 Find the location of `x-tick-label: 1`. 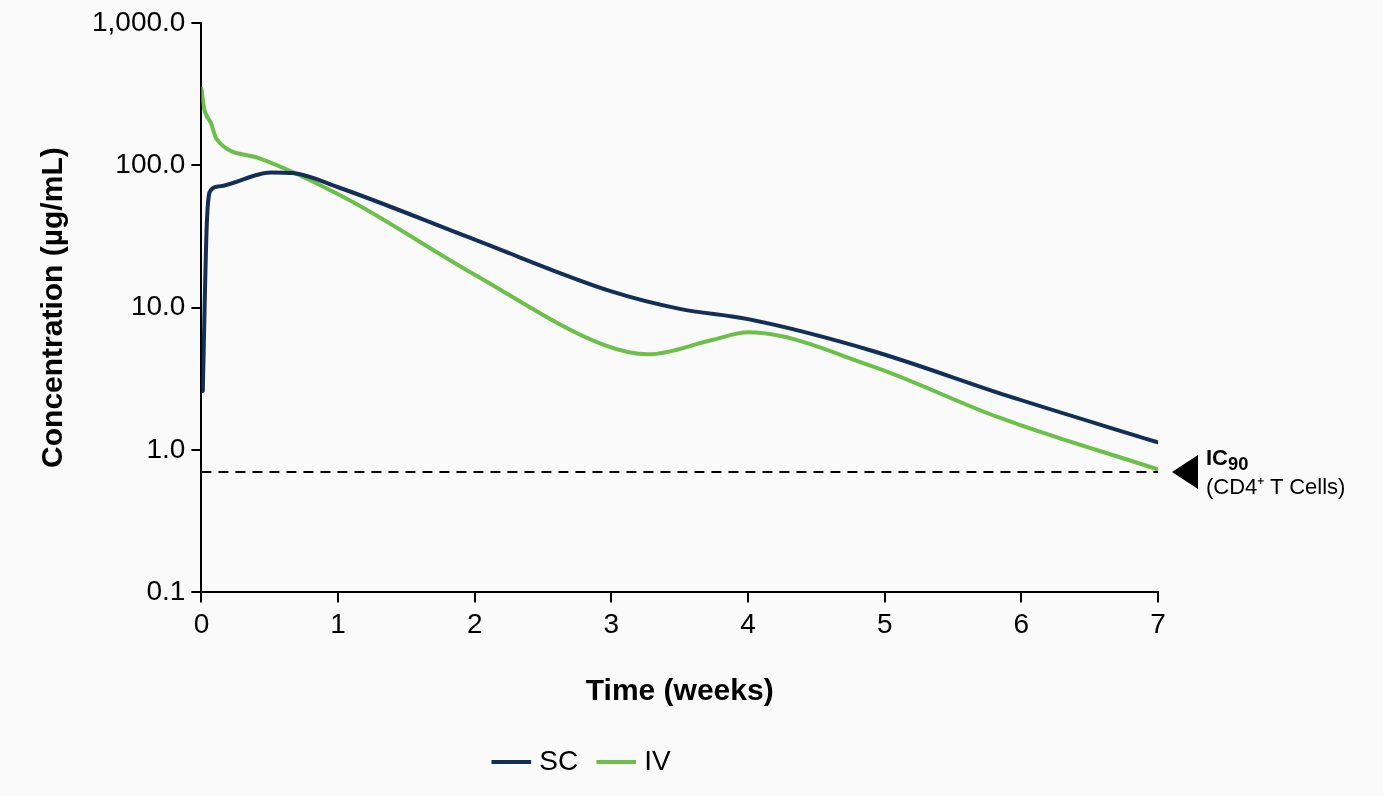

x-tick-label: 1 is located at coordinates (338, 623).